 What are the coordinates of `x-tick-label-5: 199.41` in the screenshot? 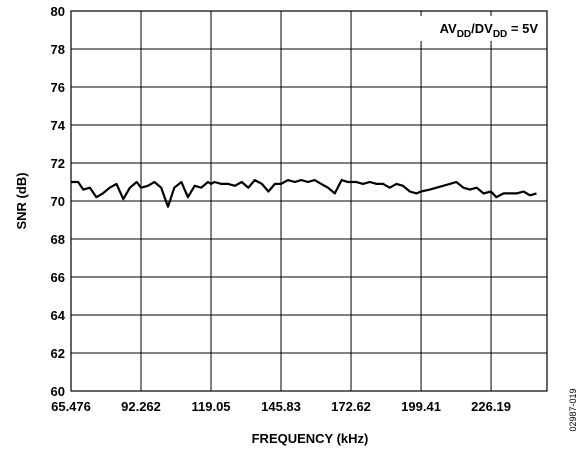 It's located at (421, 406).